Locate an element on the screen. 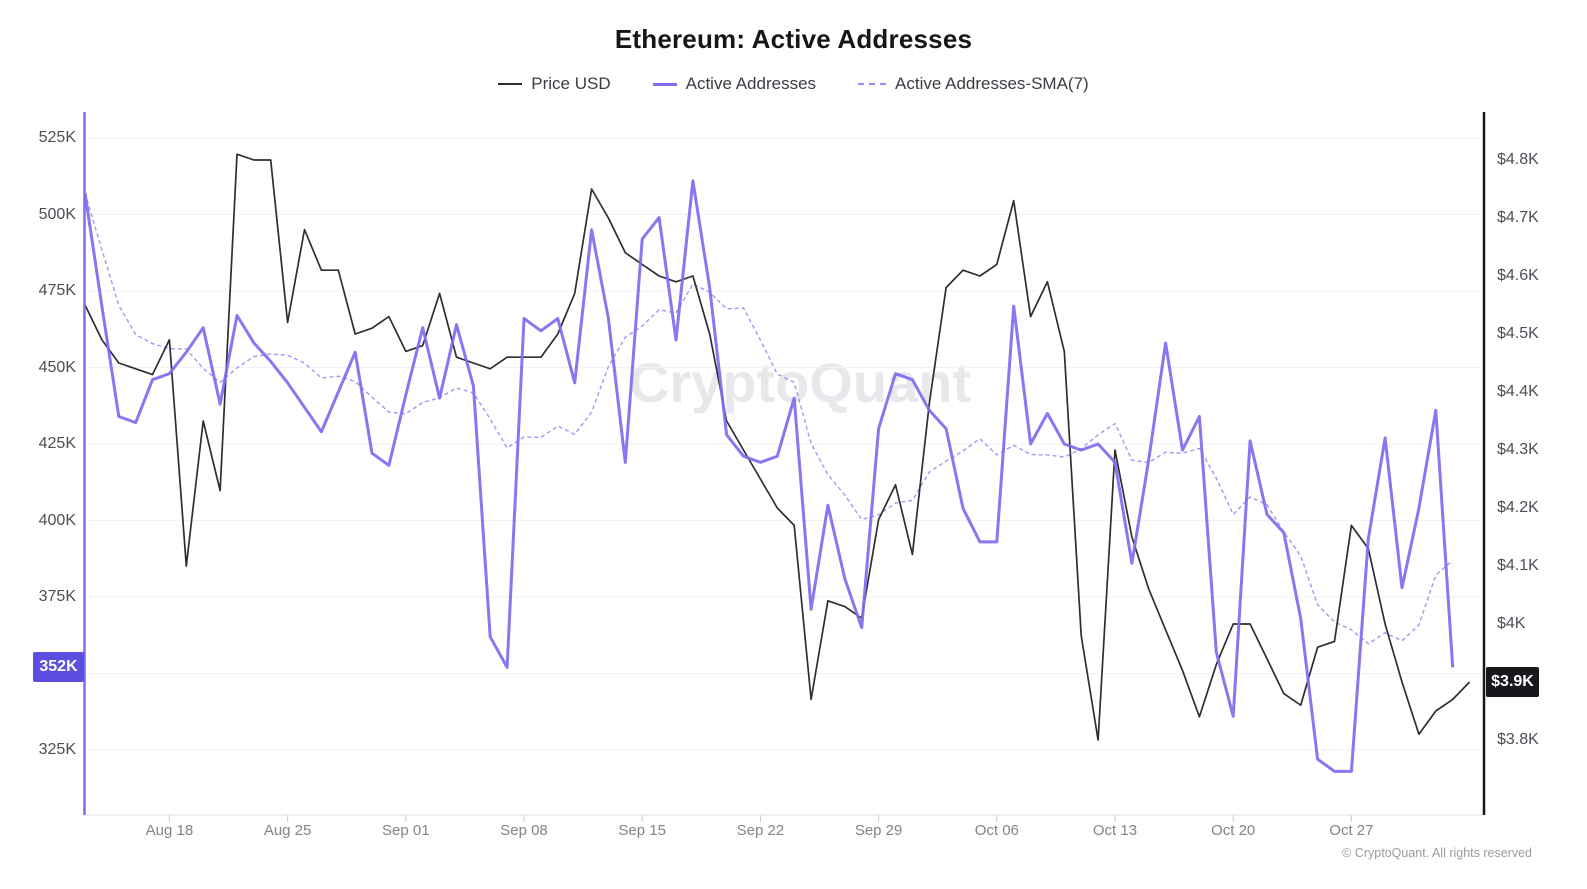  x-axis-label: Sep 08 is located at coordinates (524, 830).